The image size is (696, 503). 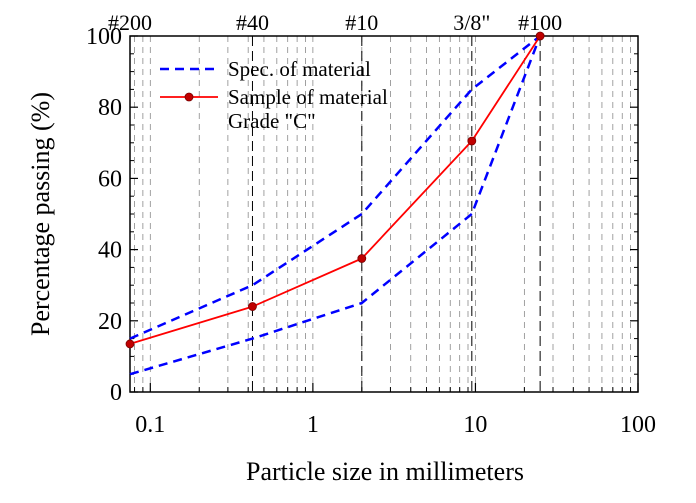 I want to click on x-tick-label: 0.1, so click(x=150, y=425).